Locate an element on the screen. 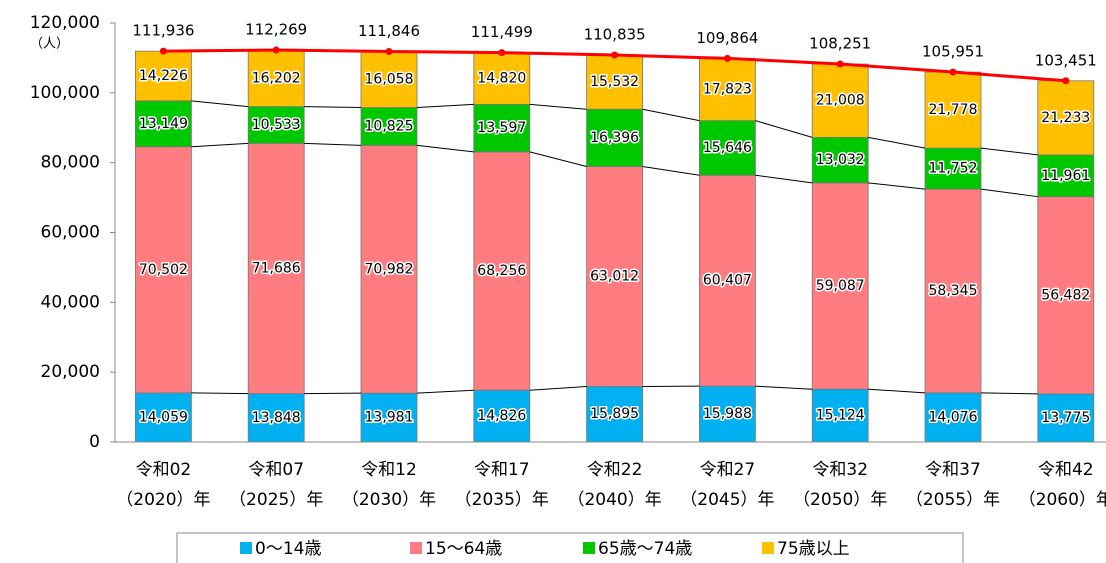  data-label: 58,345 is located at coordinates (953, 291).